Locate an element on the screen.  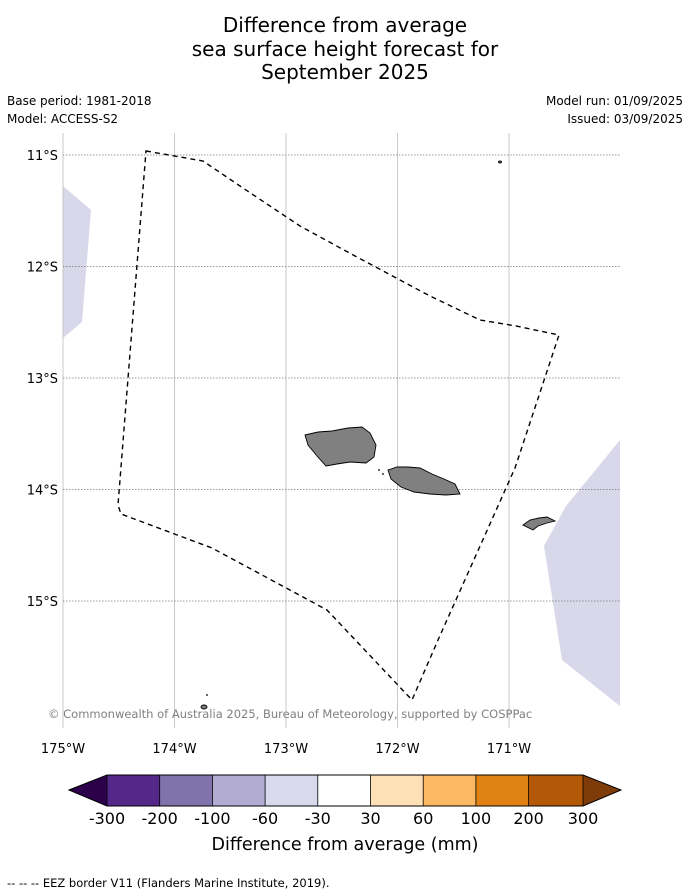
lon-label-173w: 173°W is located at coordinates (286, 749).